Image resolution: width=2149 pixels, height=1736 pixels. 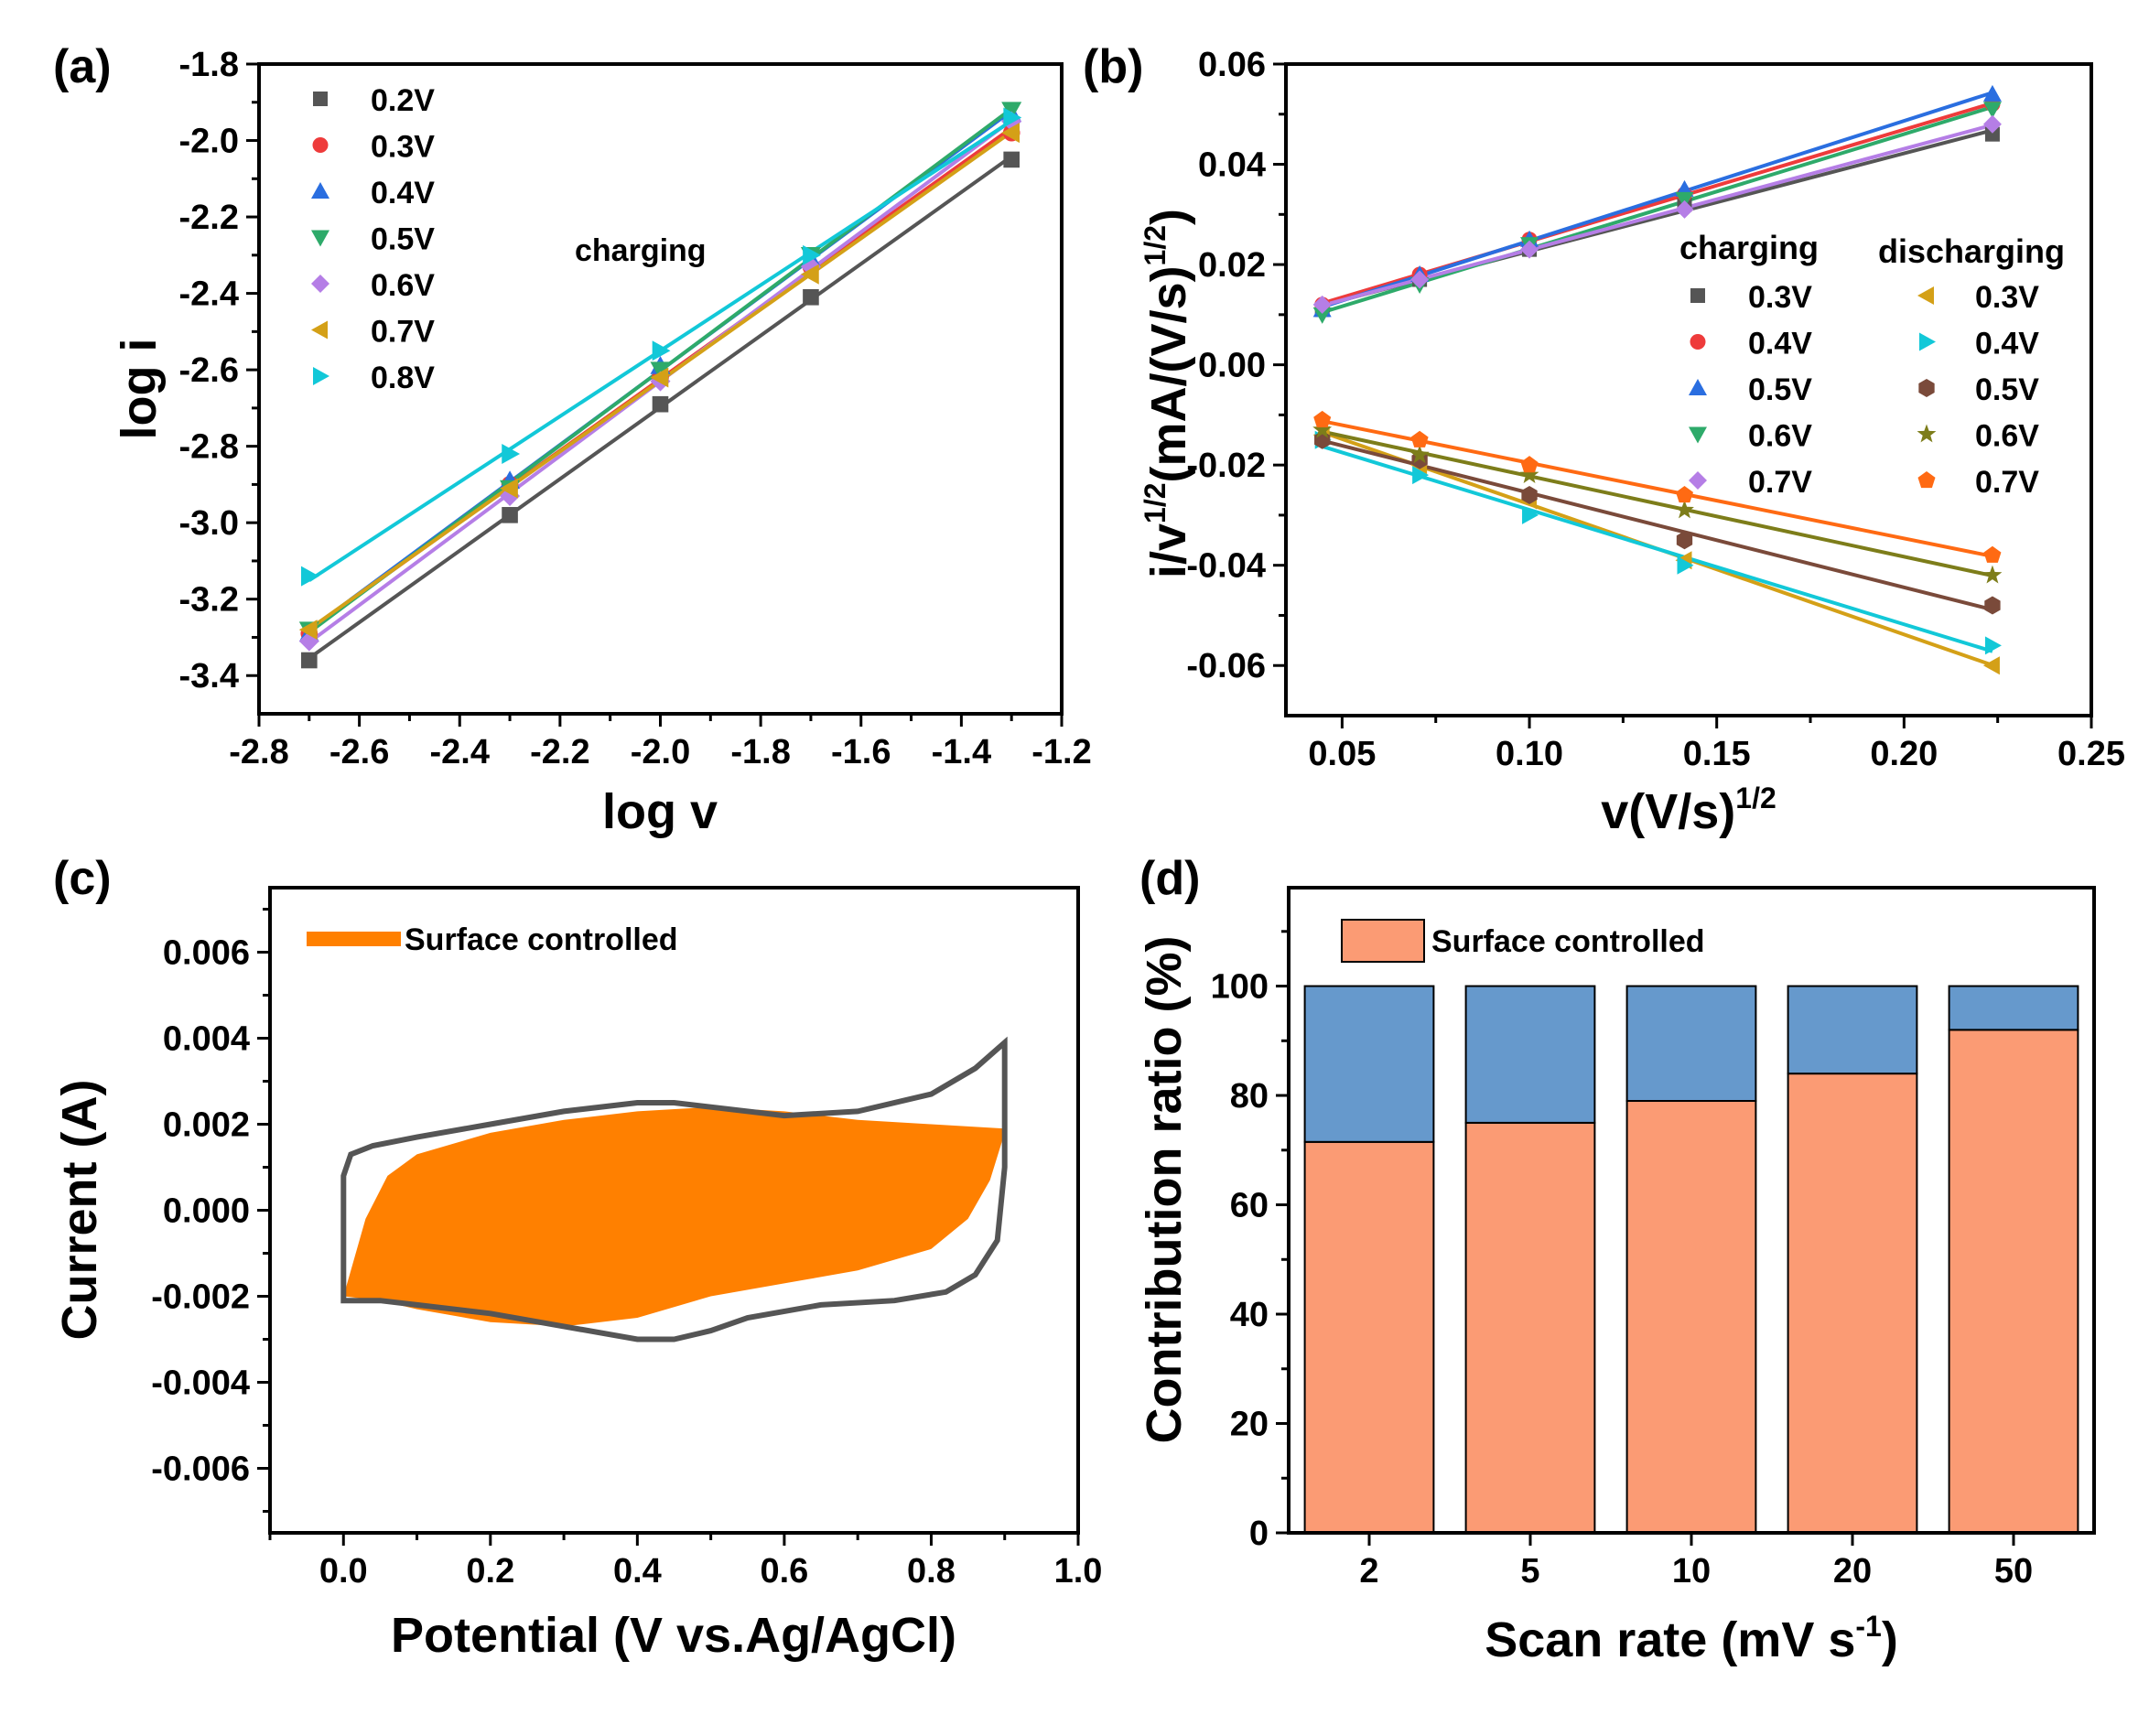 I want to click on panel-b-ytick-label: -0.04, so click(x=1226, y=566).